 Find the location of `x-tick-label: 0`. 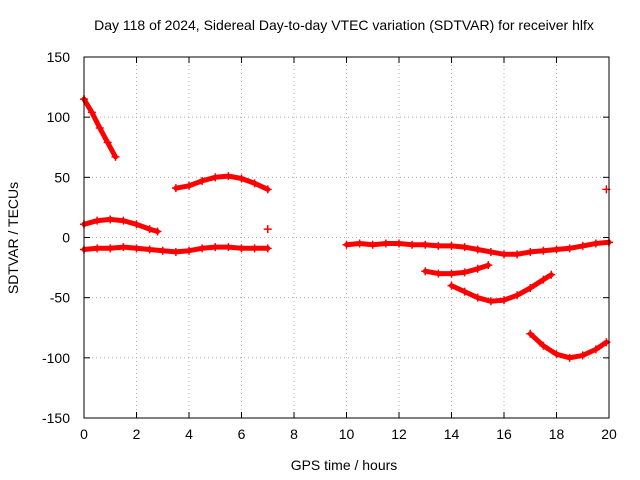

x-tick-label: 0 is located at coordinates (84, 434).